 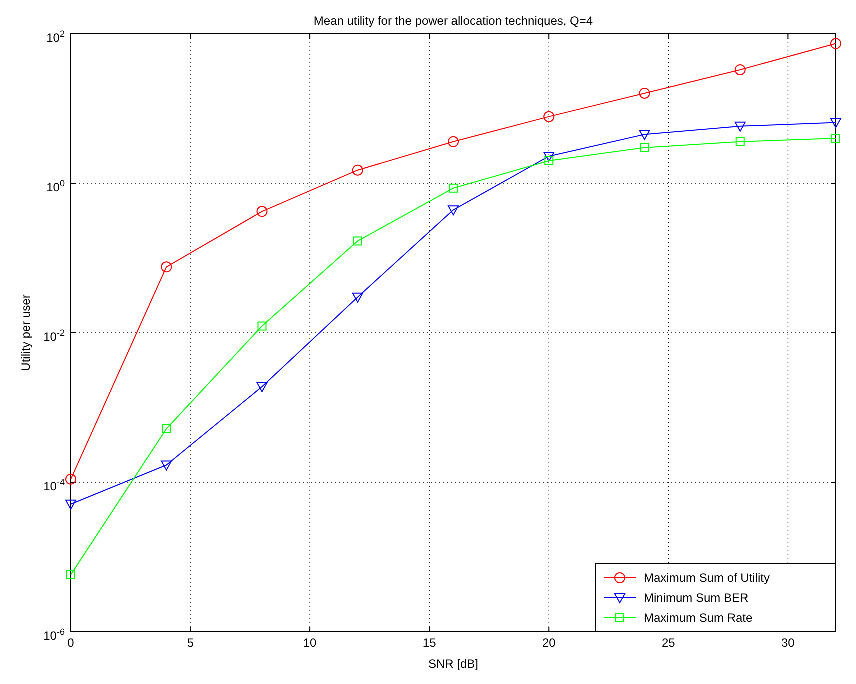 I want to click on y-axis-title: Utility per user, so click(x=26, y=333).